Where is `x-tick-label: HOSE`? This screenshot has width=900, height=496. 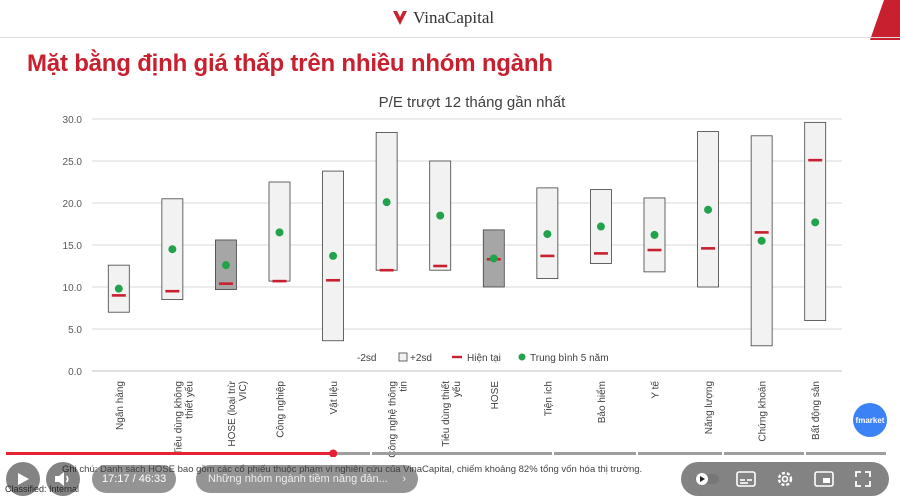
x-tick-label: HOSE is located at coordinates (495, 395).